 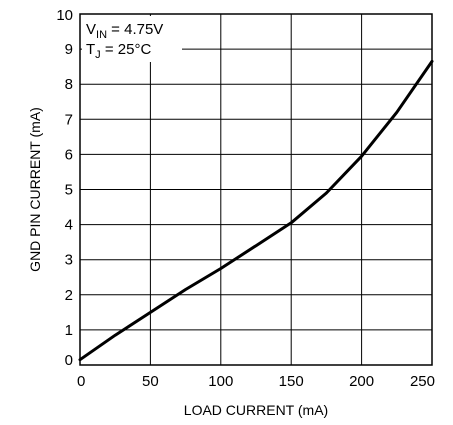 What do you see at coordinates (35, 189) in the screenshot?
I see `y-axis-title: GND PIN CURRENT (mA)` at bounding box center [35, 189].